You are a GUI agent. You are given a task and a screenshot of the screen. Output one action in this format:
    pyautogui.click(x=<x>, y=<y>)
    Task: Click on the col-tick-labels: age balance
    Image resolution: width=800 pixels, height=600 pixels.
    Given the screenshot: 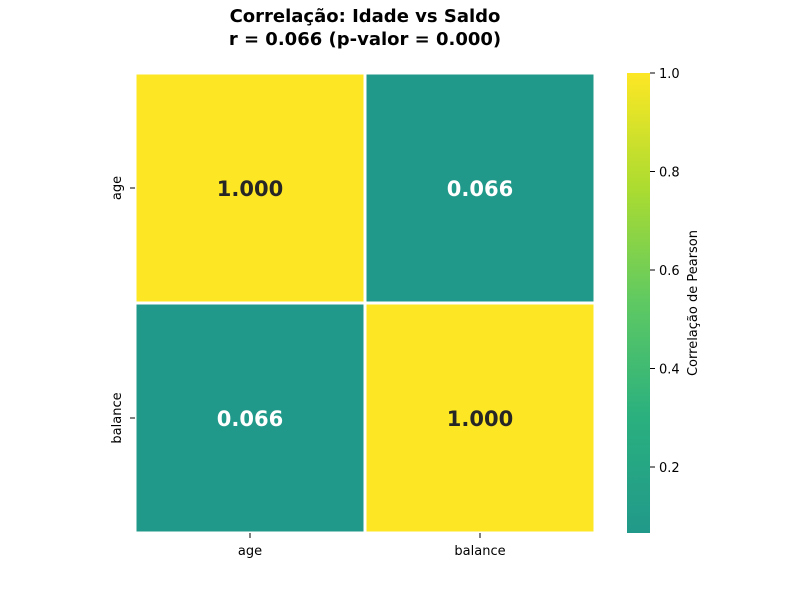 What is the action you would take?
    pyautogui.click(x=372, y=546)
    